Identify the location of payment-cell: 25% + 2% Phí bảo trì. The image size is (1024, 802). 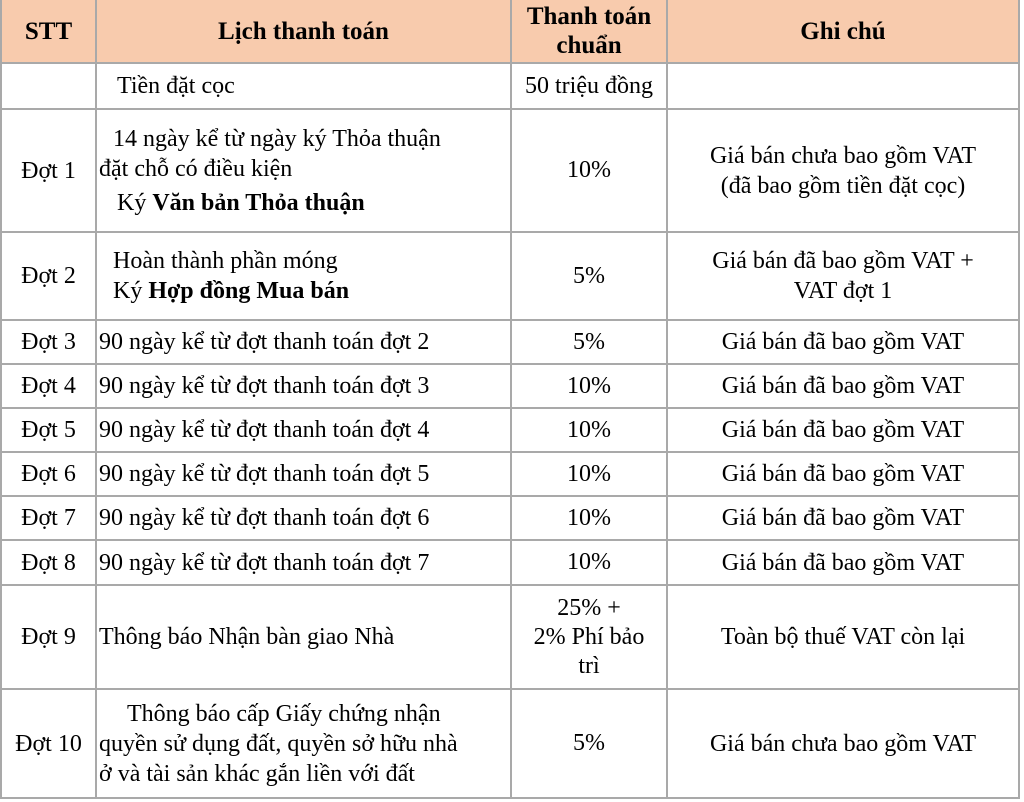
(589, 637).